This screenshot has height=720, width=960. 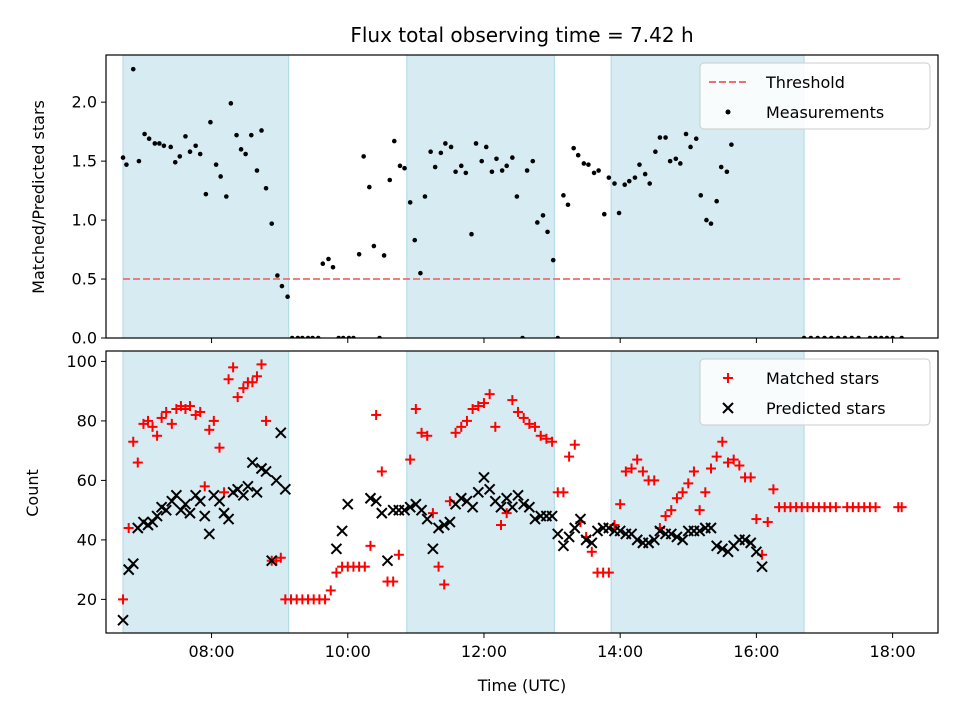 What do you see at coordinates (84, 102) in the screenshot?
I see `y-tick-label: 2.0` at bounding box center [84, 102].